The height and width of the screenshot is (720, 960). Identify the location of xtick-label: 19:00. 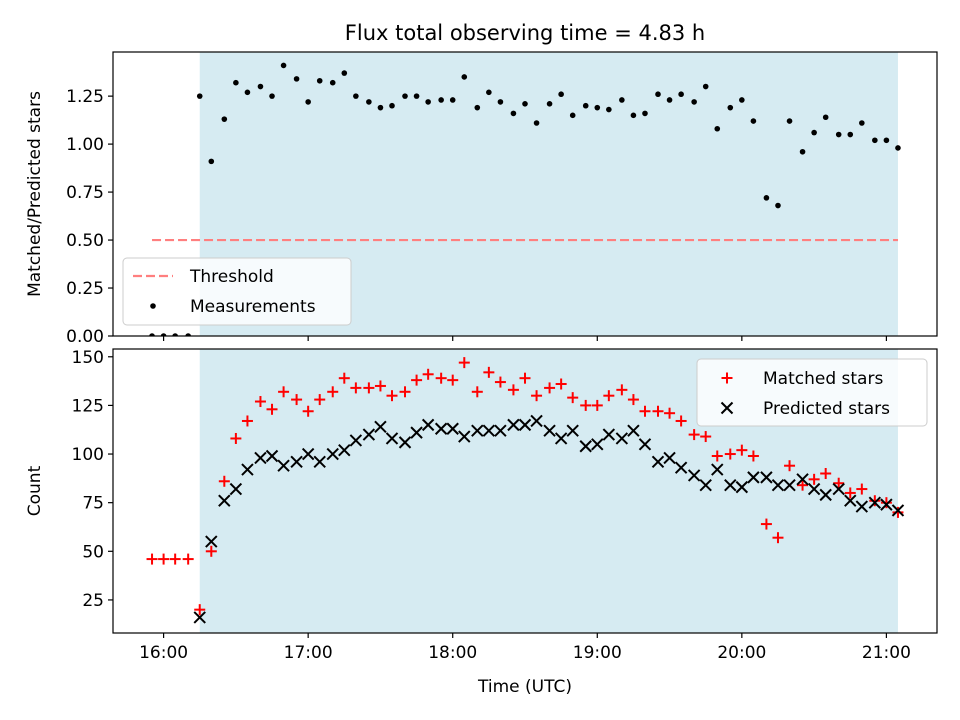
(597, 653).